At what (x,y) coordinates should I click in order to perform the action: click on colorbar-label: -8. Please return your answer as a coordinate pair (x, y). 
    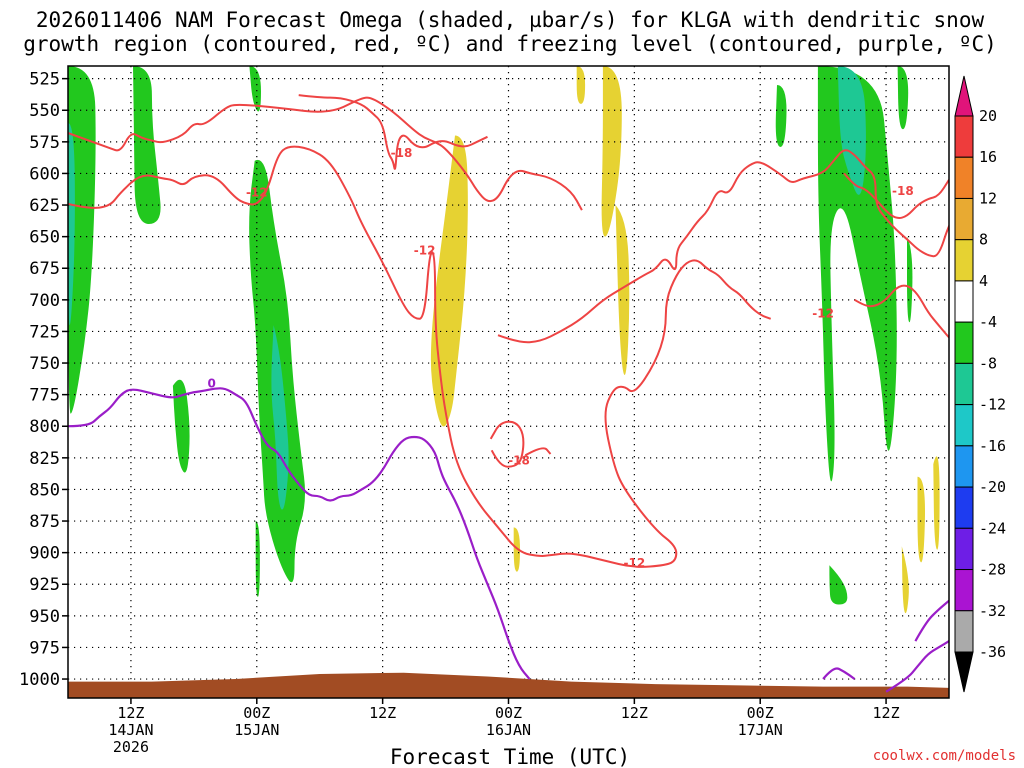
    Looking at the image, I should click on (988, 363).